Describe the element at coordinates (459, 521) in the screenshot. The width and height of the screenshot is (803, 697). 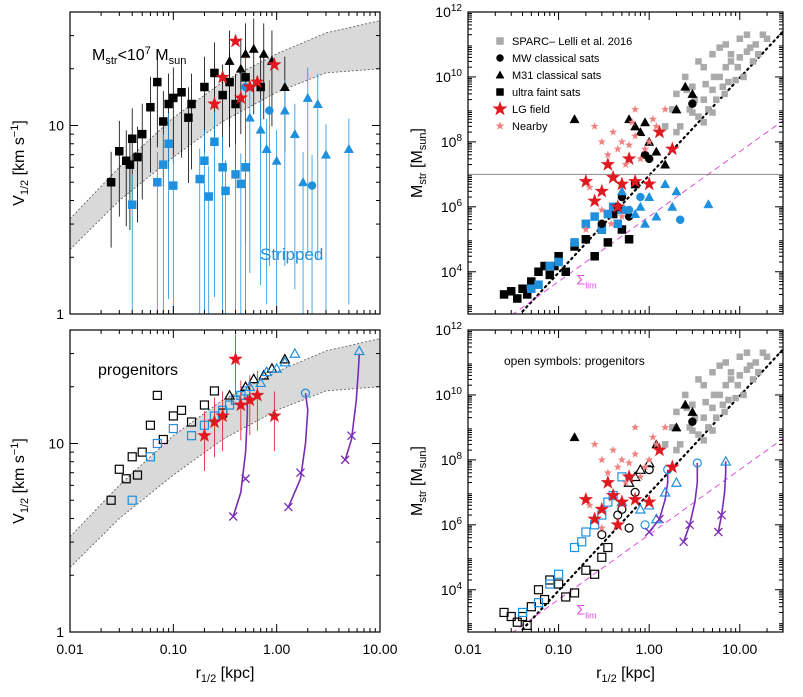
I see `y-tick-exponent: 6` at that location.